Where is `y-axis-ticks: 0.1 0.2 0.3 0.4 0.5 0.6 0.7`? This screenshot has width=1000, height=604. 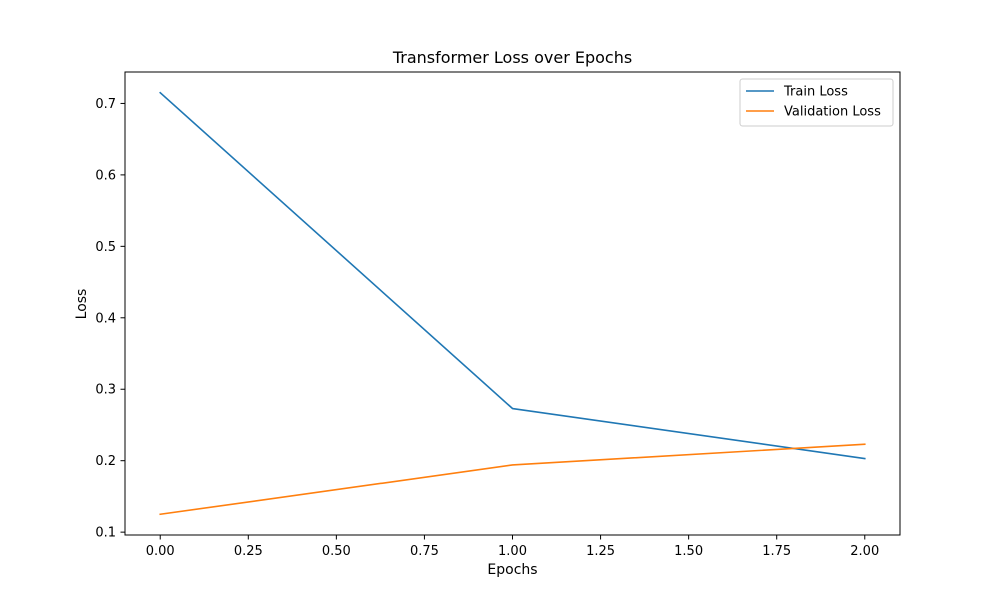
y-axis-ticks: 0.1 0.2 0.3 0.4 0.5 0.6 0.7 is located at coordinates (110, 319).